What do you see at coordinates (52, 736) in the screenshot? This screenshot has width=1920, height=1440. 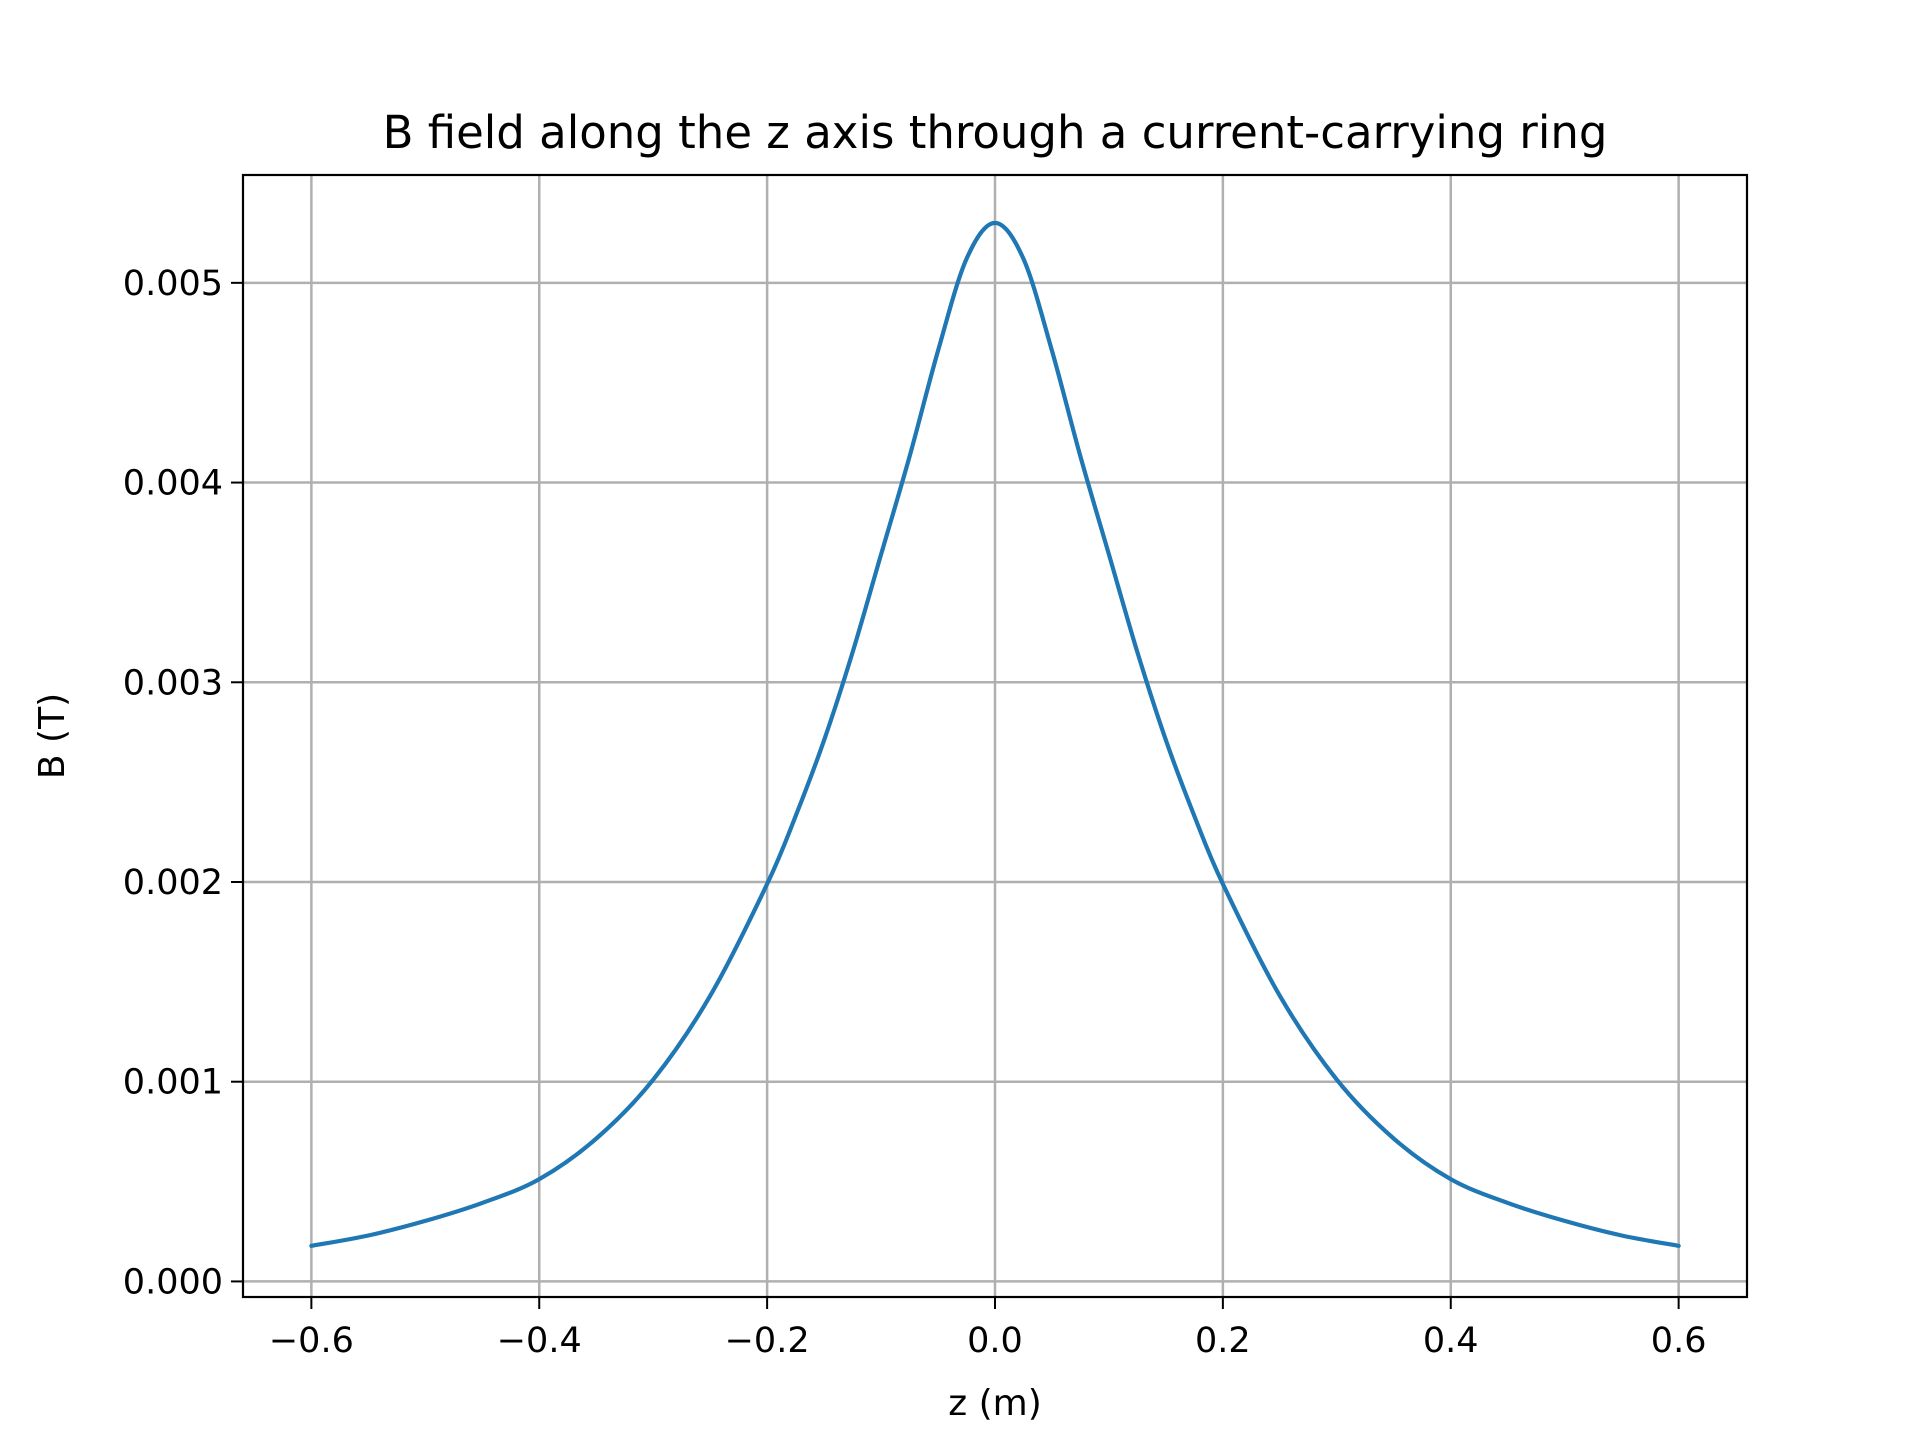 I see `y-axis-label: B (T)` at bounding box center [52, 736].